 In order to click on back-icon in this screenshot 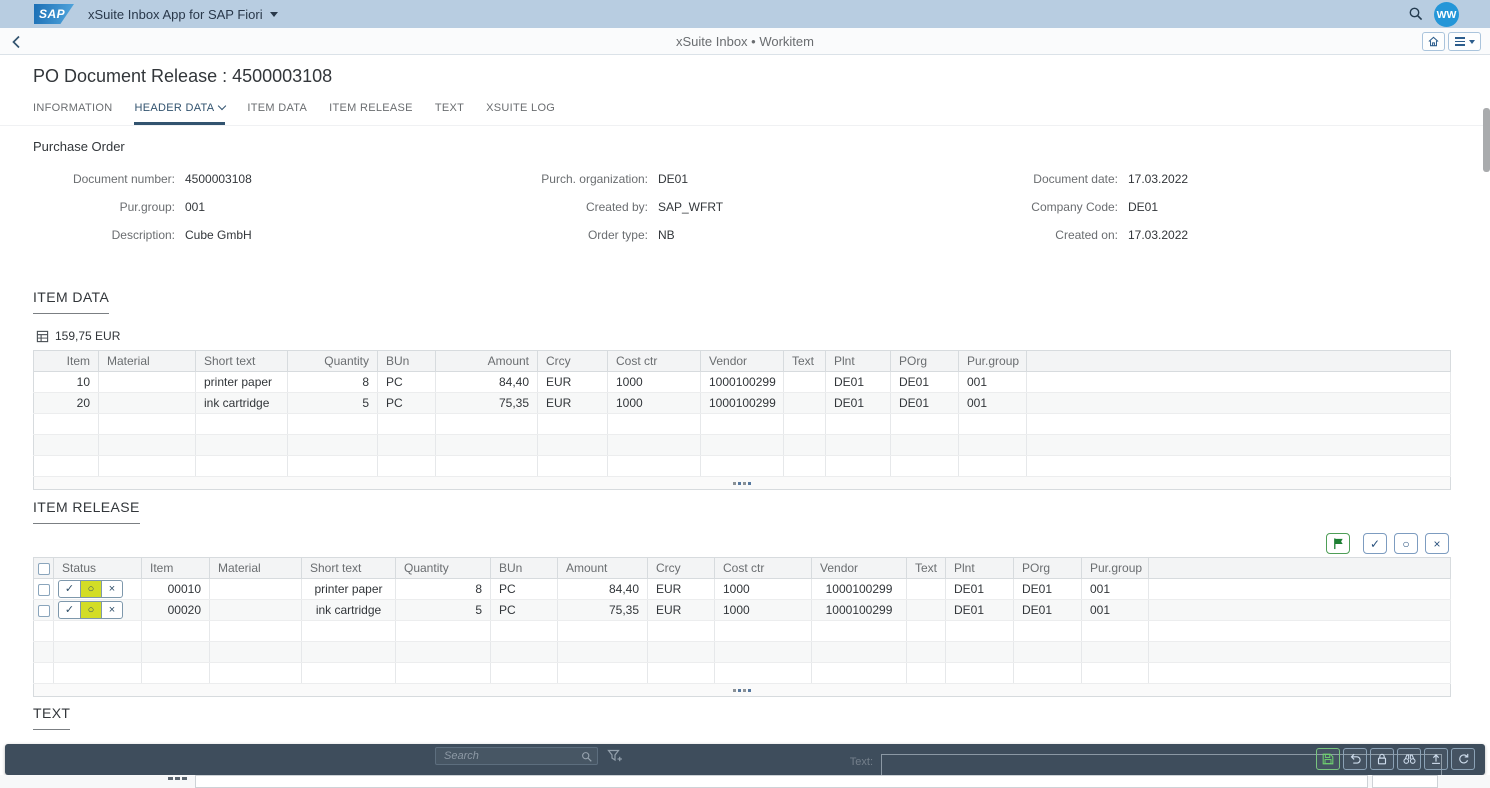, I will do `click(17, 42)`.